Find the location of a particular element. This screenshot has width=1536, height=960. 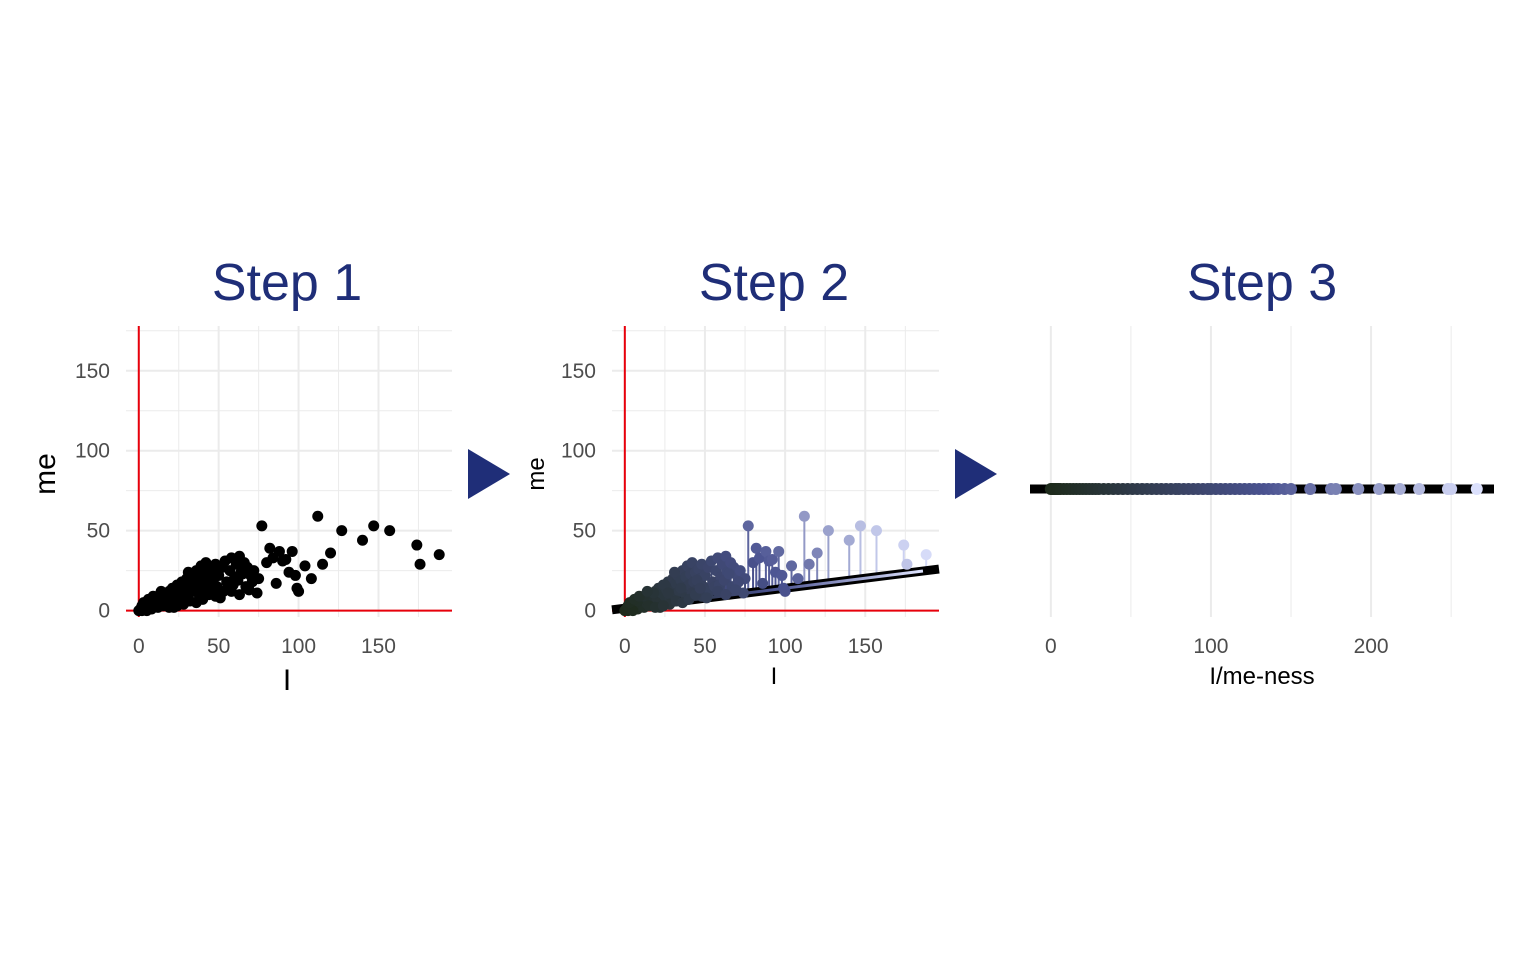

panel-1-y-axis-title: me is located at coordinates (45, 474).